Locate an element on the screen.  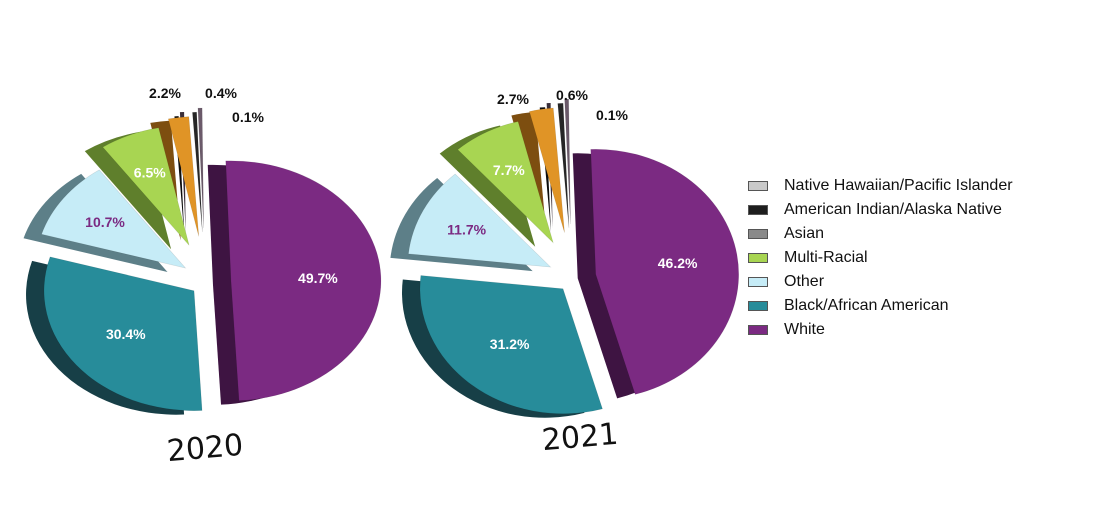
year-label-2020: 2020 is located at coordinates (204, 449).